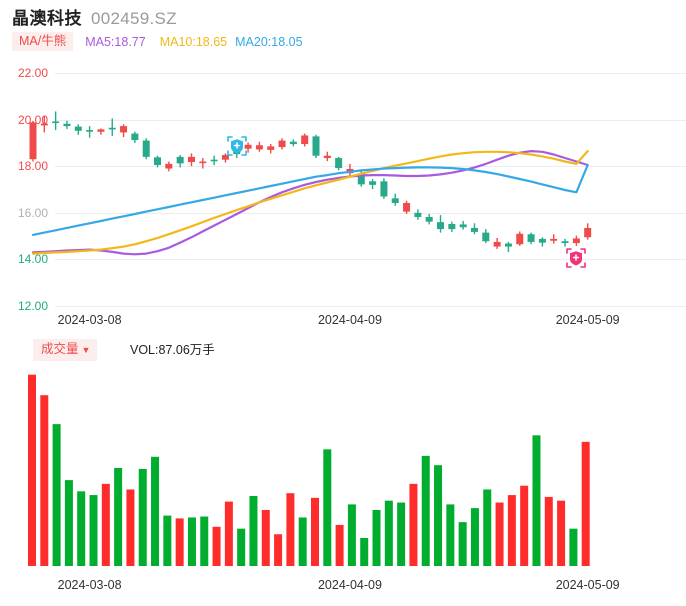  What do you see at coordinates (343, 350) in the screenshot?
I see `volume-header: 成交量 ▼ VOL:87.06万手` at bounding box center [343, 350].